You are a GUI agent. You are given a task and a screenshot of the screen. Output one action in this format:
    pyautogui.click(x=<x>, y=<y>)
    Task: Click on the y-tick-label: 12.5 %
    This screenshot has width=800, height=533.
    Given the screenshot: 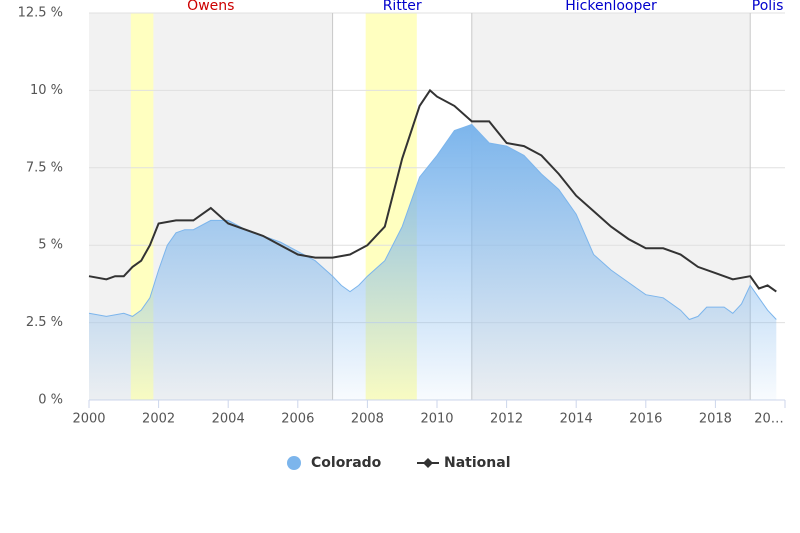 What is the action you would take?
    pyautogui.click(x=40, y=13)
    